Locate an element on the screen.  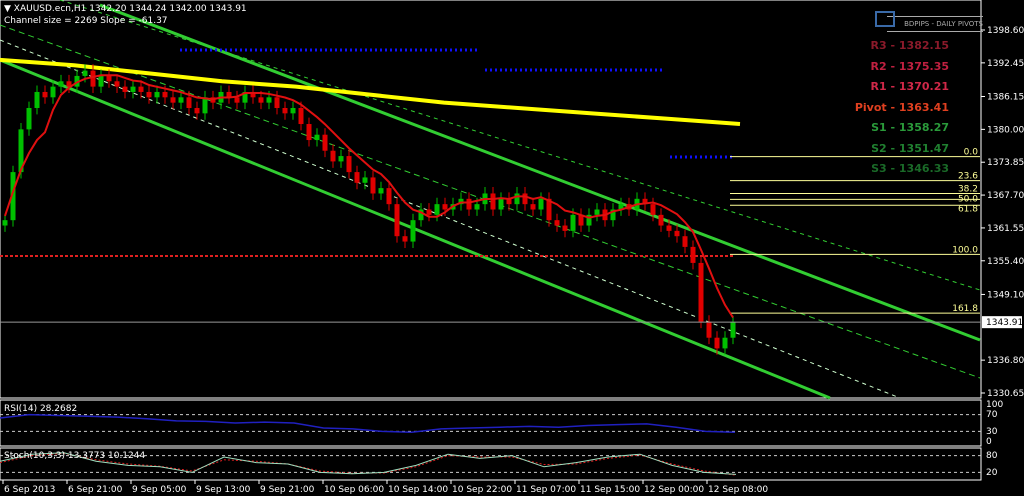
pivot-title: BDPIPS - DAILY PIVOTS is located at coordinates (935, 24).